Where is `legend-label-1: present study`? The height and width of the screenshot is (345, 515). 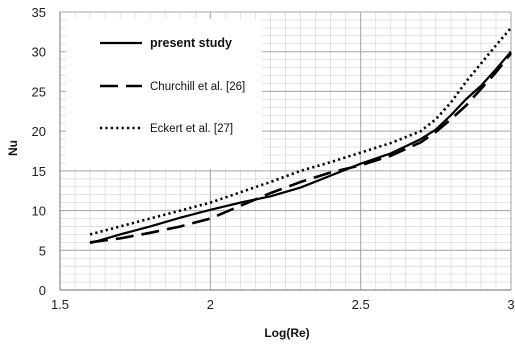
legend-label-1: present study is located at coordinates (191, 43).